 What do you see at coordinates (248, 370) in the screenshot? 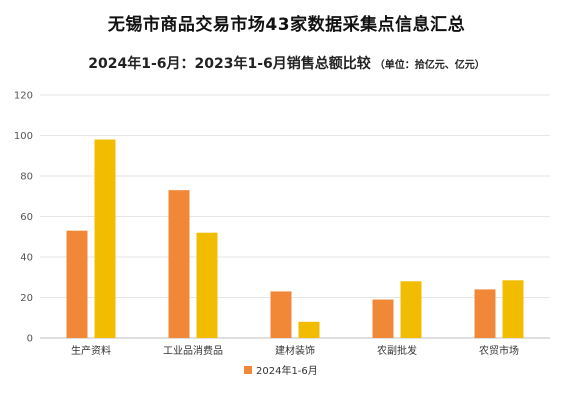
I see `legend-swatch` at bounding box center [248, 370].